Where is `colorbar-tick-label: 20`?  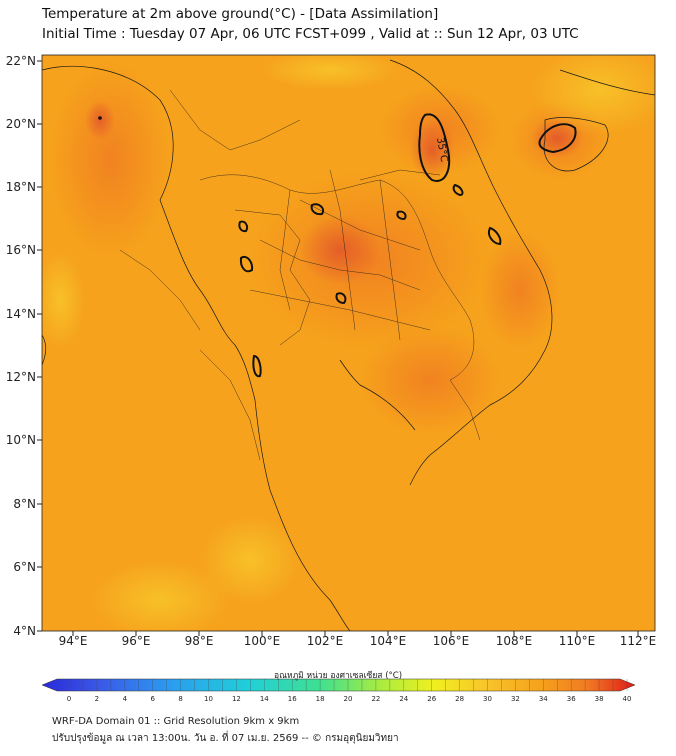 colorbar-tick-label: 20 is located at coordinates (348, 699).